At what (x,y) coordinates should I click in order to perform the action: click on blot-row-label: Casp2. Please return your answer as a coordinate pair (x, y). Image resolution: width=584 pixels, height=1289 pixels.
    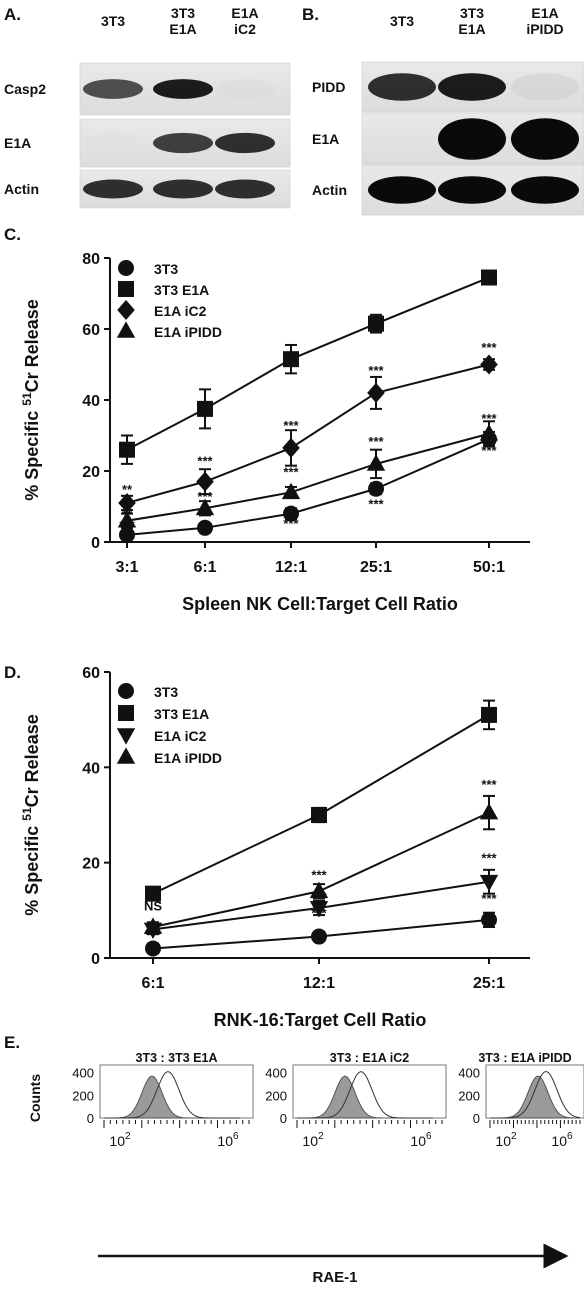
    Looking at the image, I should click on (25, 89).